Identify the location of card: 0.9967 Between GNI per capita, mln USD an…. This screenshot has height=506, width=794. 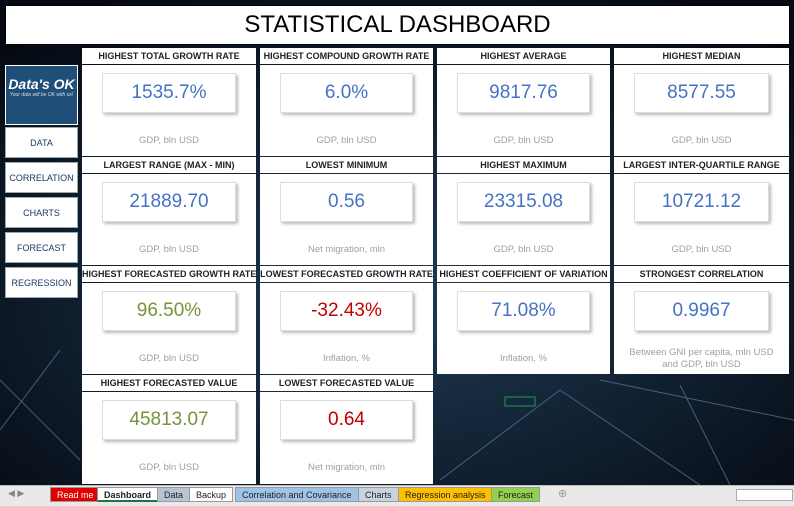
(701, 328).